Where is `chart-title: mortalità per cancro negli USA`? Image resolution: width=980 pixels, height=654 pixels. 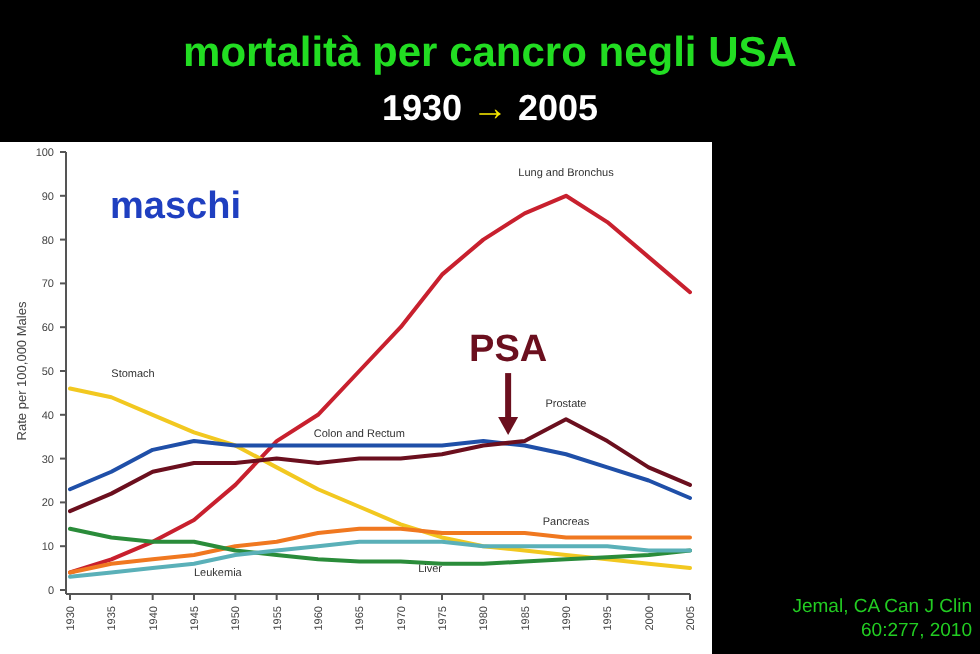
chart-title: mortalità per cancro negli USA is located at coordinates (490, 53).